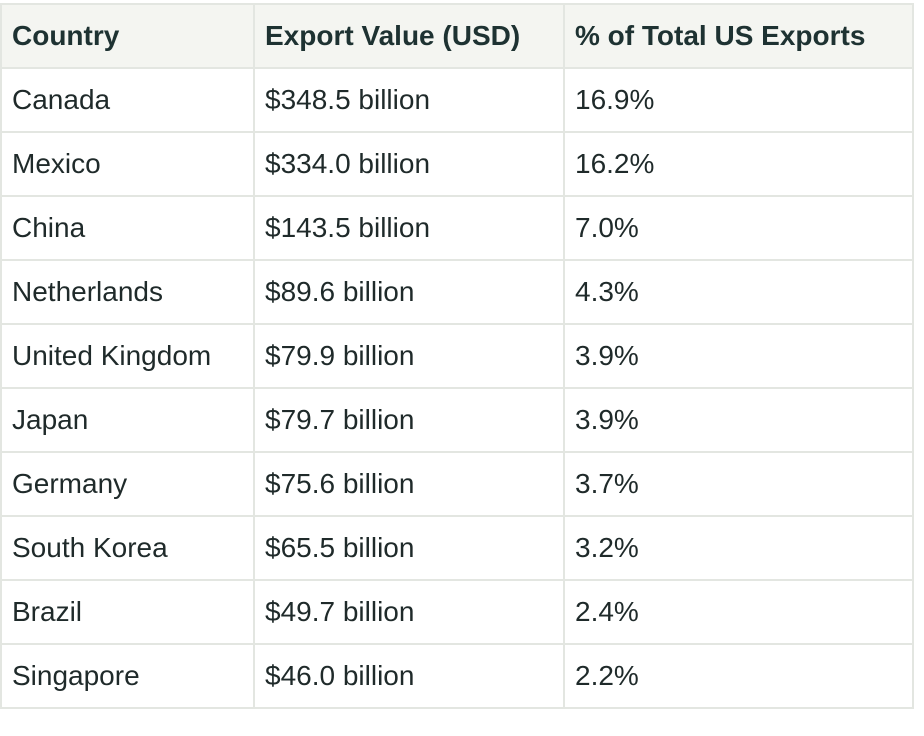 This screenshot has height=736, width=924. What do you see at coordinates (127, 420) in the screenshot?
I see `country-cell: Japan` at bounding box center [127, 420].